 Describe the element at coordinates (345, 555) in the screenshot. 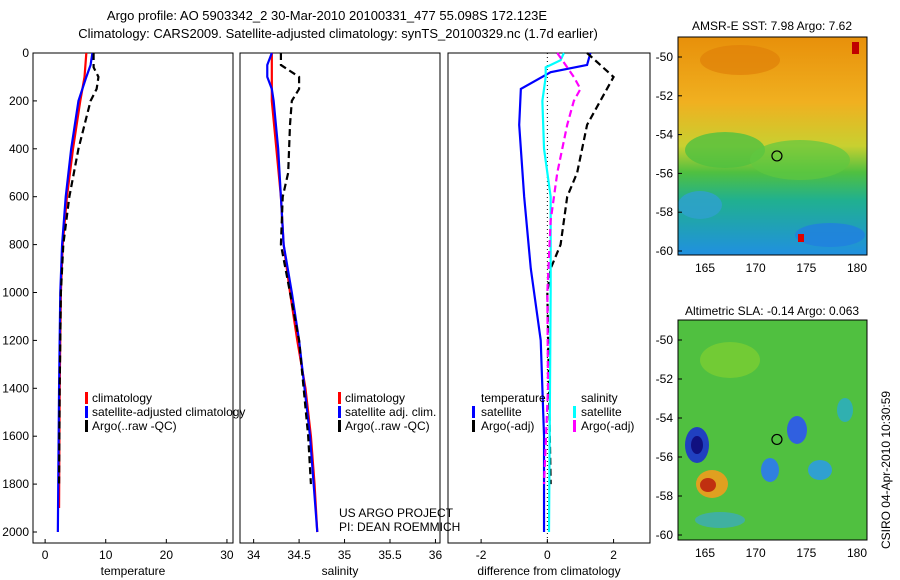

I see `x-tick-label: 35` at that location.